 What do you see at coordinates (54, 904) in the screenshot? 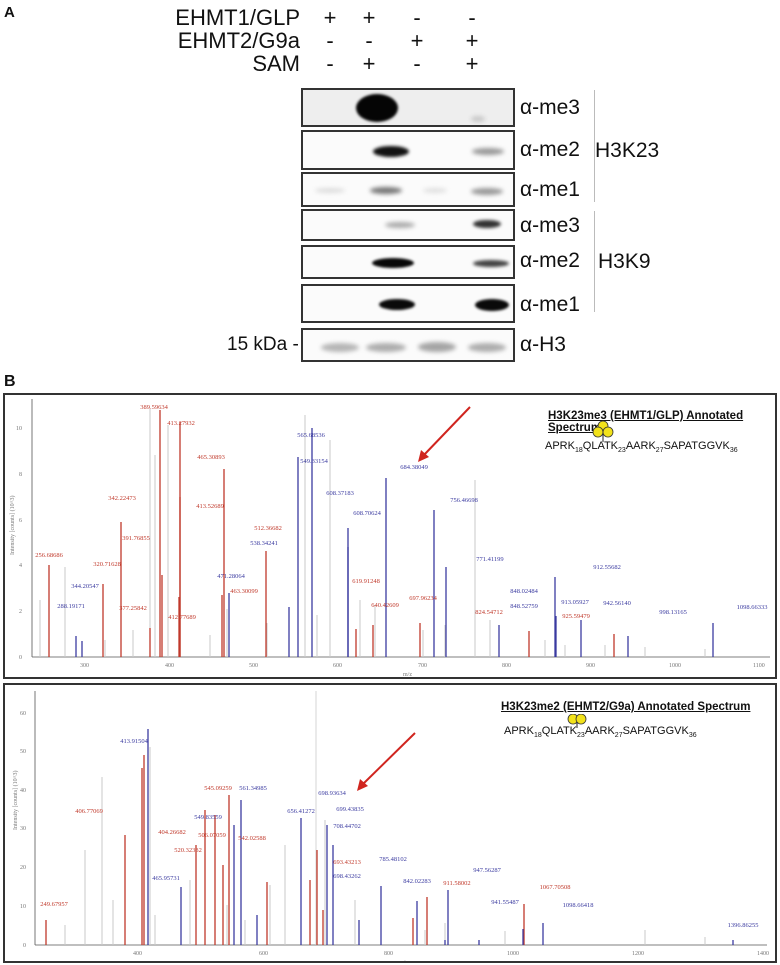
I see `svg-text: 249.67957` at bounding box center [54, 904].